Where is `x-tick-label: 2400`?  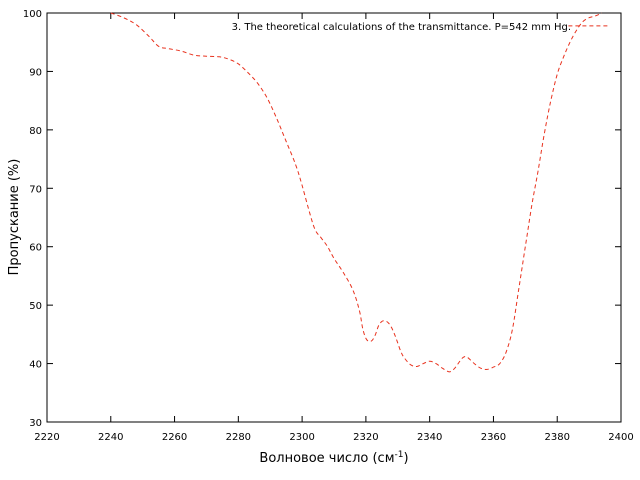
x-tick-label: 2400 is located at coordinates (620, 437).